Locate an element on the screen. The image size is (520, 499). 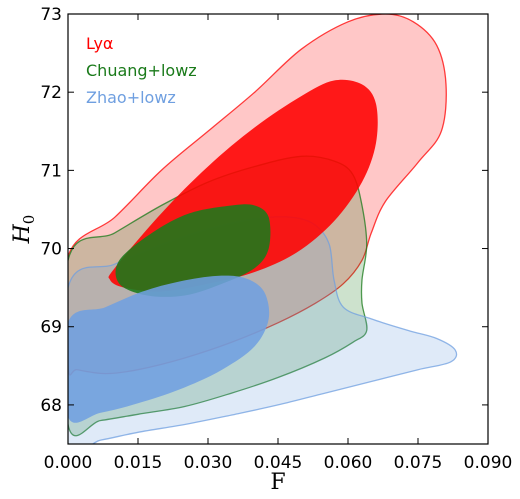
legend: Lyα Chuang+lowz Zhao+lowz is located at coordinates (141, 70).